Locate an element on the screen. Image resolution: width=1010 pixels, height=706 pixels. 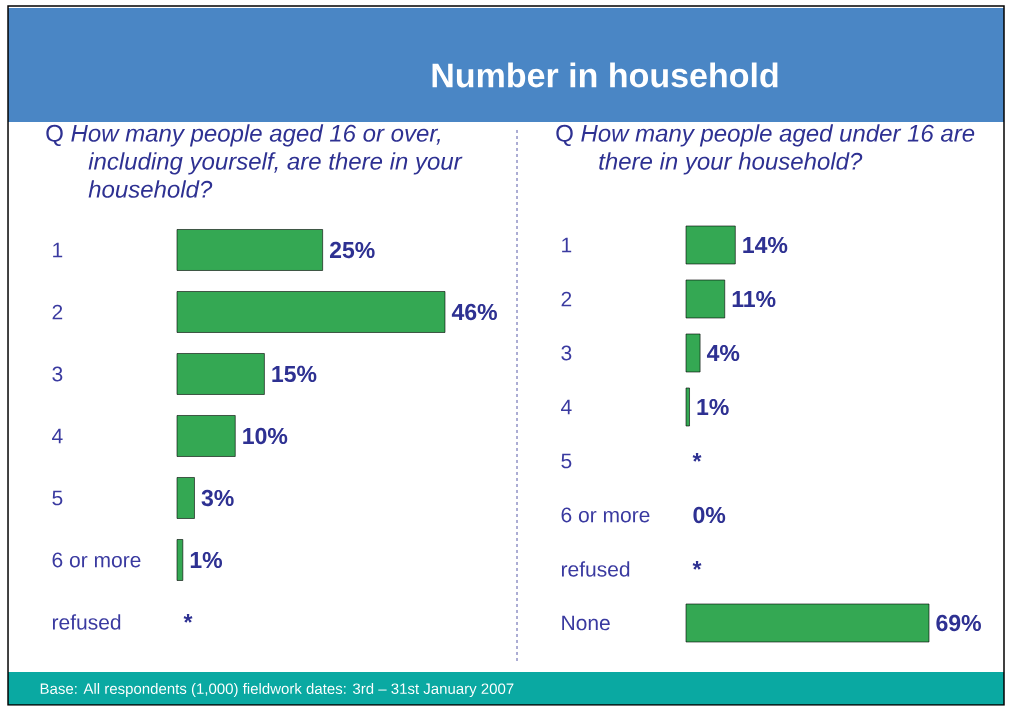
data-label: 3% is located at coordinates (217, 498).